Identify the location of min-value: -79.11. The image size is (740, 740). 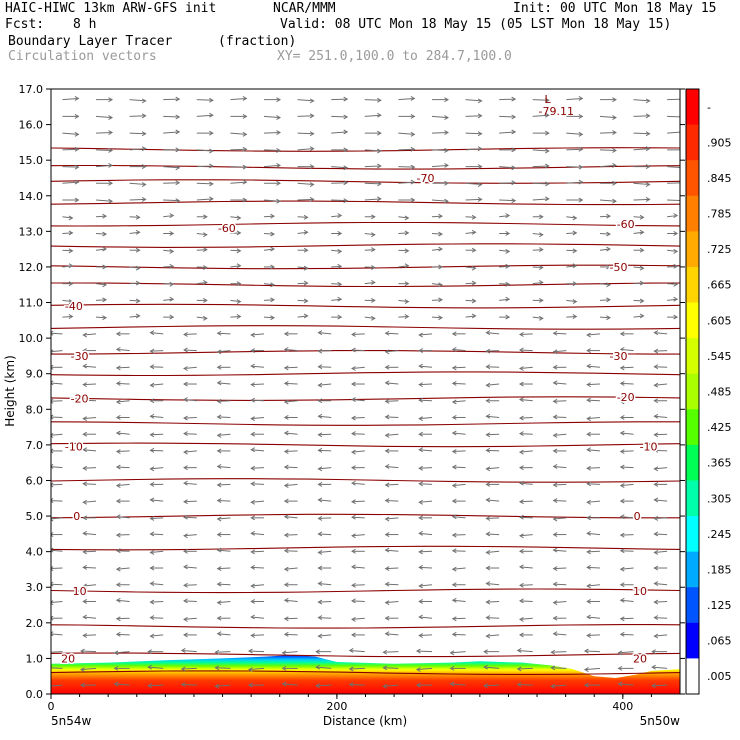
(555, 111).